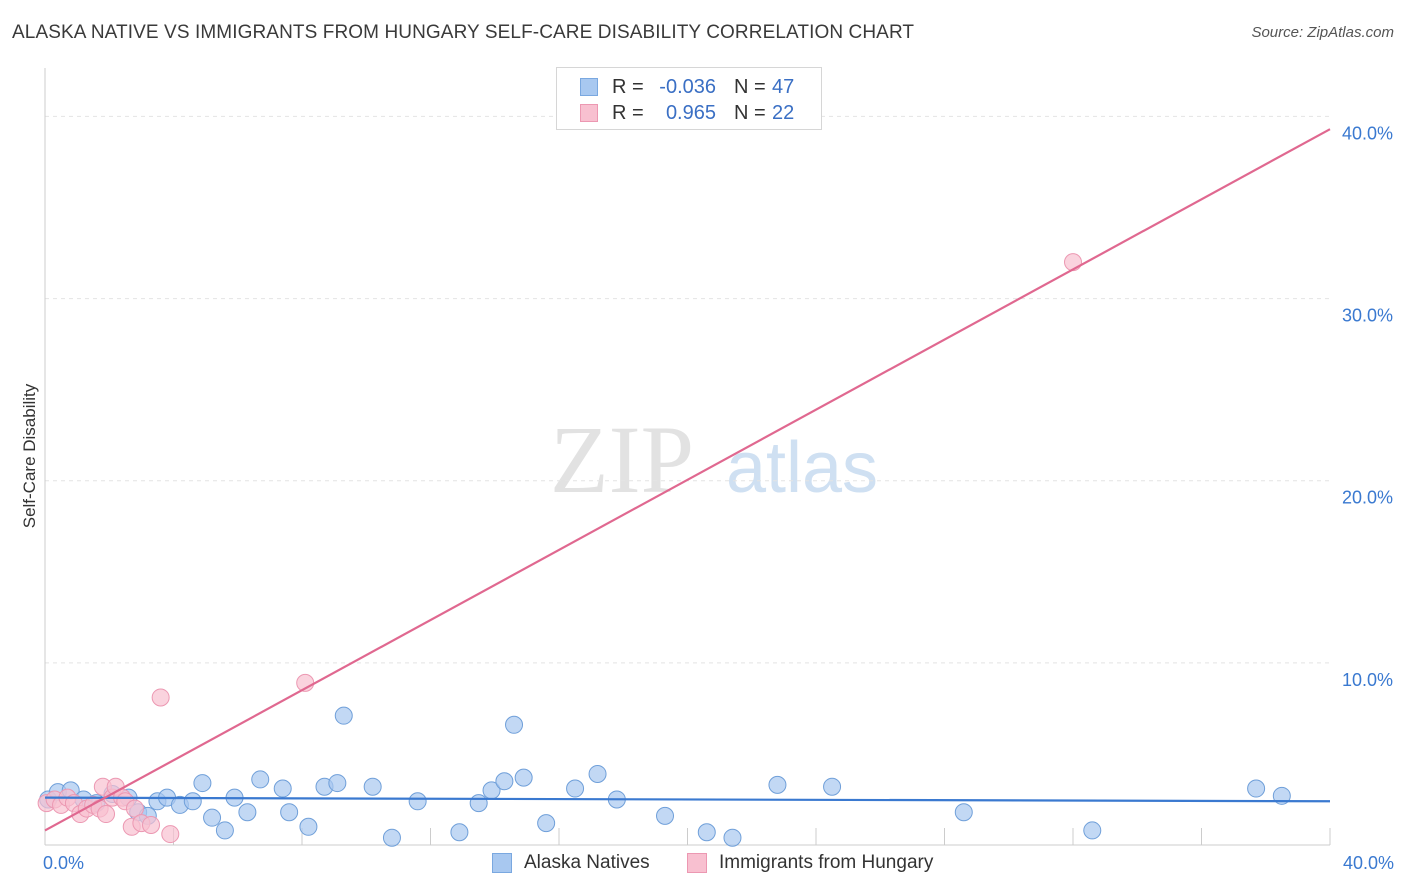 The width and height of the screenshot is (1406, 892). I want to click on y-axis-label: Self-Care Disability, so click(29, 456).